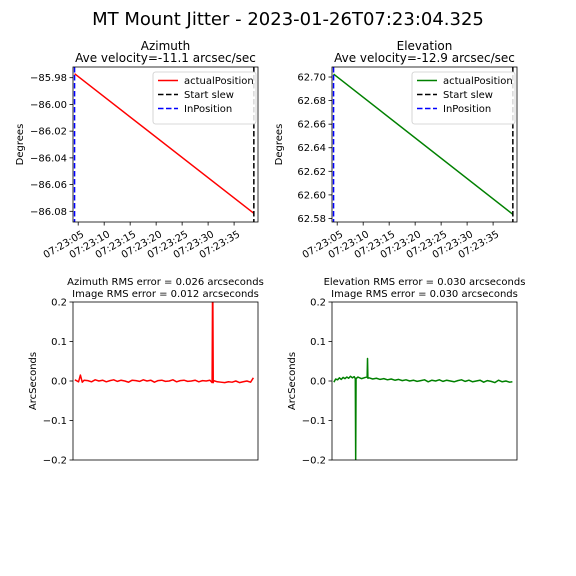  Describe the element at coordinates (425, 282) in the screenshot. I see `chart-title: Elevation RMS error = 0.030 arcseconds` at that location.